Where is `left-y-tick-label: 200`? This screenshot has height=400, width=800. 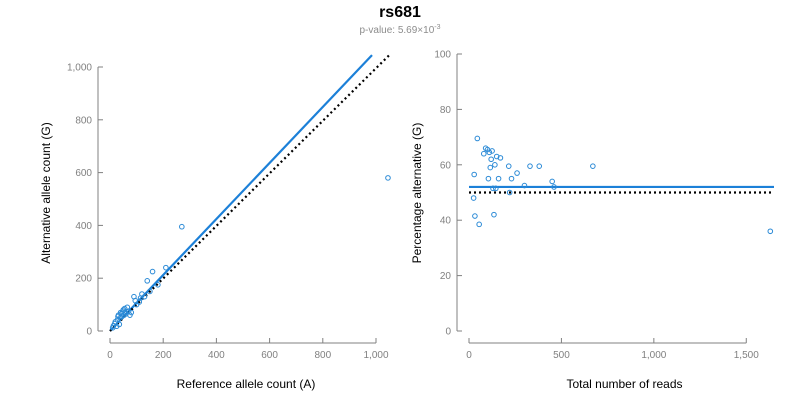 left-y-tick-label: 200 is located at coordinates (83, 279).